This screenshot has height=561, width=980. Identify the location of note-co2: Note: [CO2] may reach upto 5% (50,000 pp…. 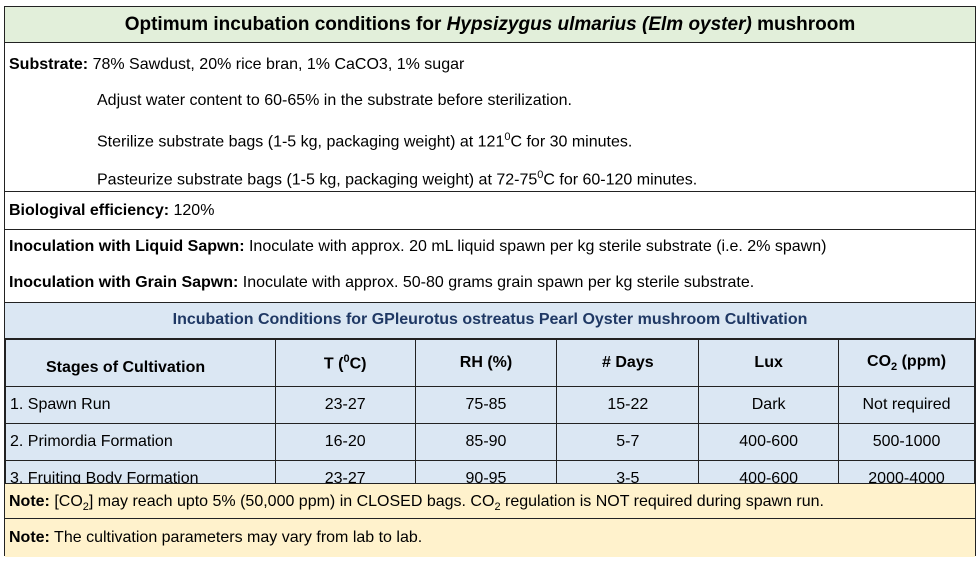
(490, 501).